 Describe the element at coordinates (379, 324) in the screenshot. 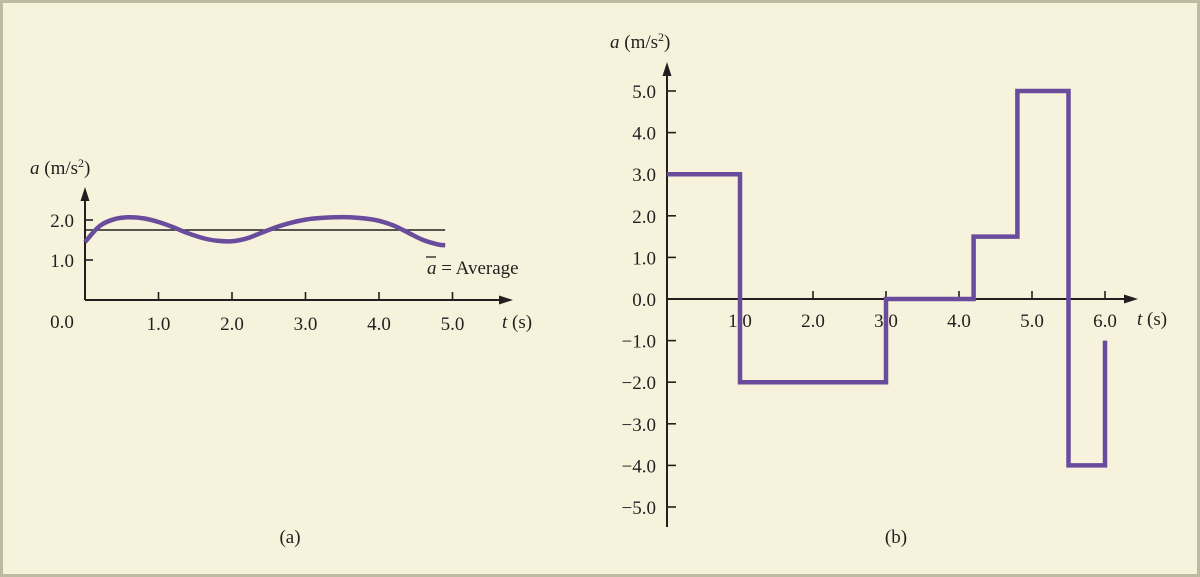

I see `chart-a-x-tick-label: 4.0` at that location.